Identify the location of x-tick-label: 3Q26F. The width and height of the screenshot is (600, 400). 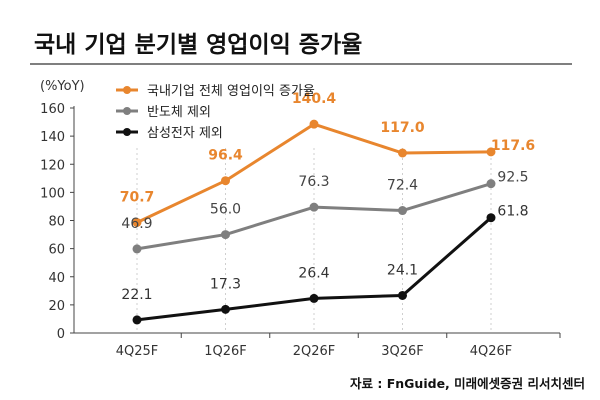
(402, 351).